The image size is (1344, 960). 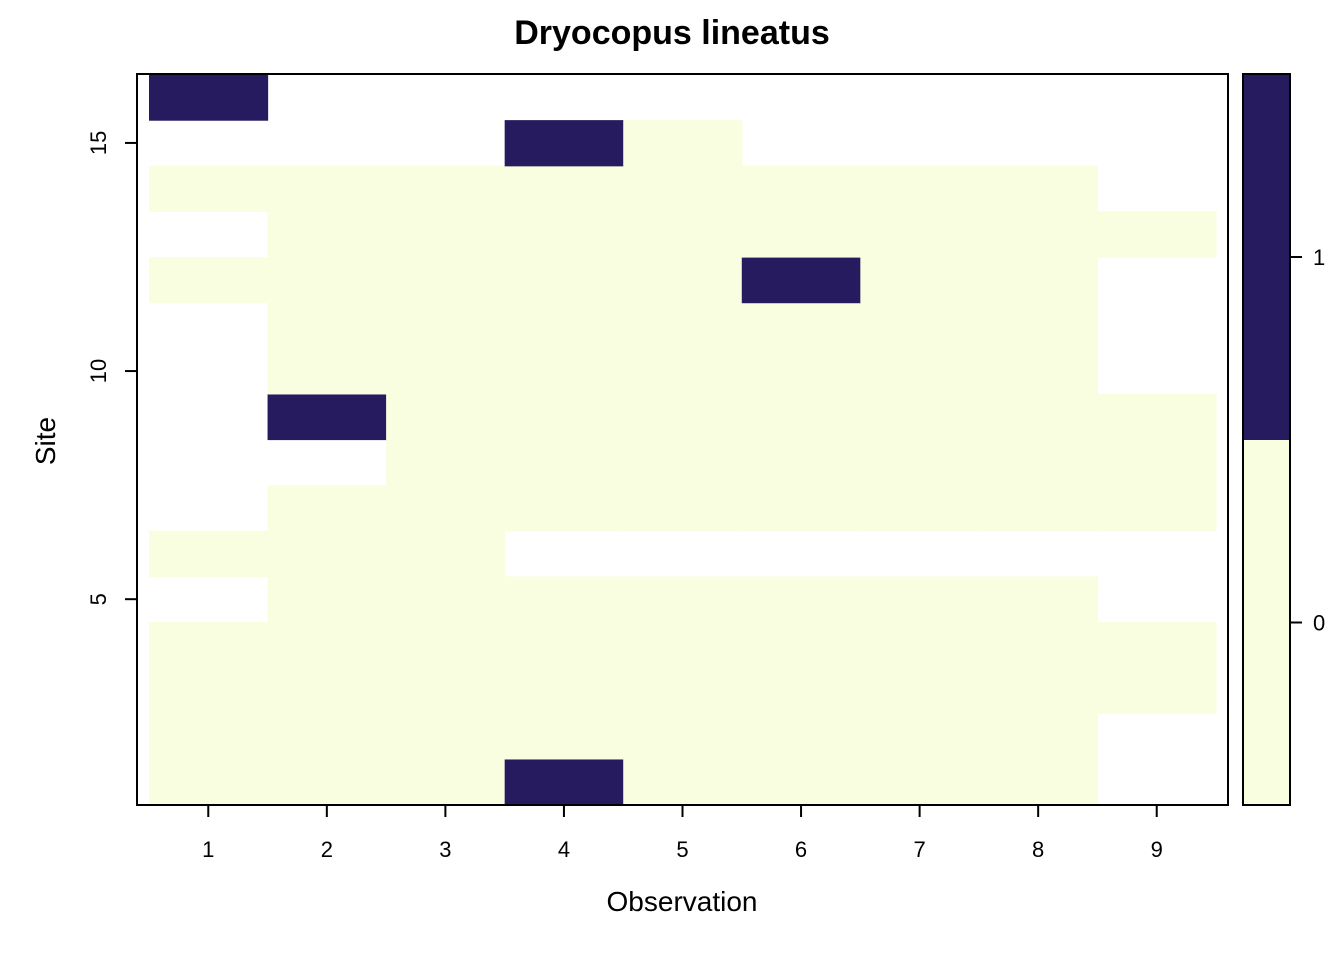 I want to click on legend-tick-label: 0, so click(x=1319, y=623).